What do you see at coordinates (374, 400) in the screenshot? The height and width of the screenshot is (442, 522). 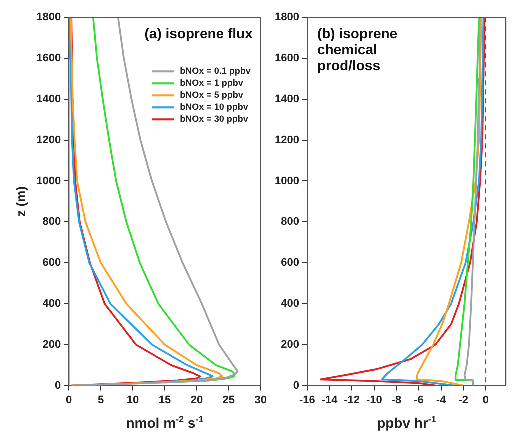 I see `x-tick-label: -10` at bounding box center [374, 400].